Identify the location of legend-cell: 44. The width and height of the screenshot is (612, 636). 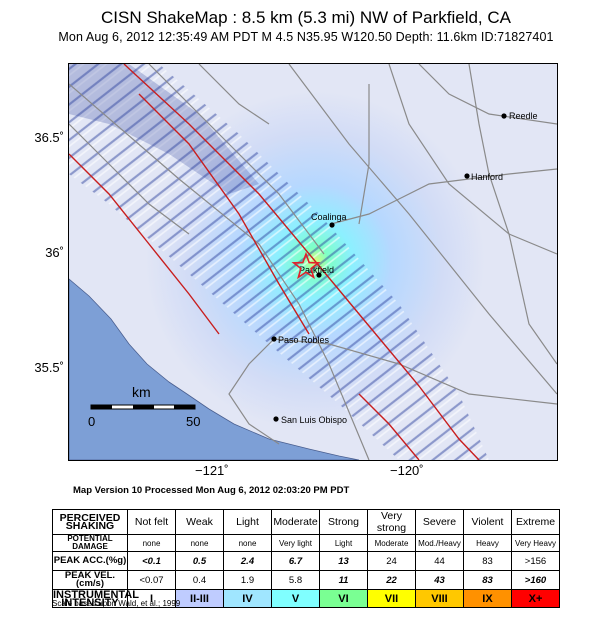
(439, 561).